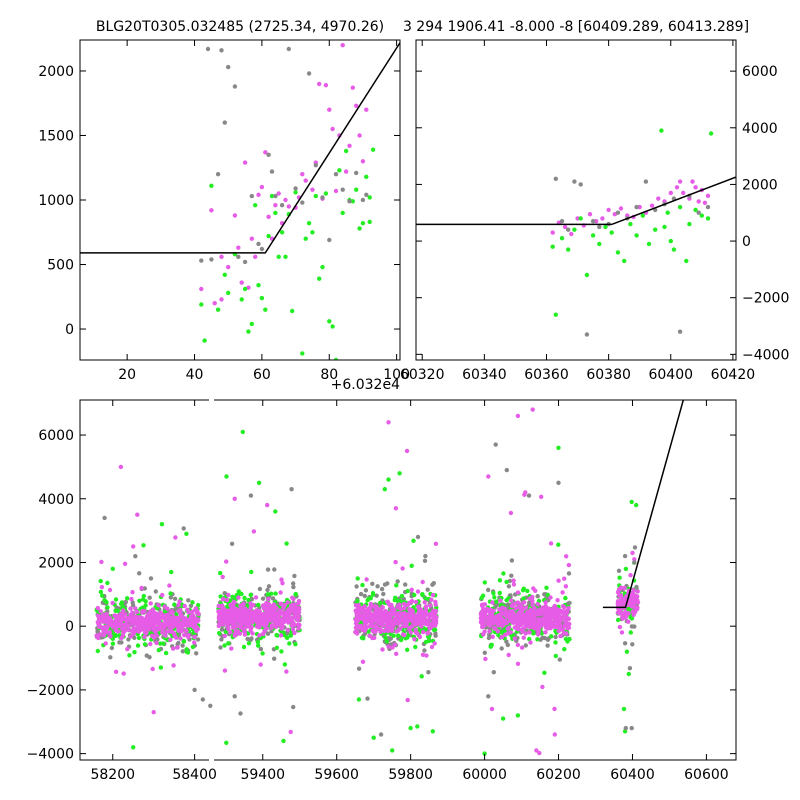 This screenshot has width=800, height=800. I want to click on model-line, so click(240, 147).